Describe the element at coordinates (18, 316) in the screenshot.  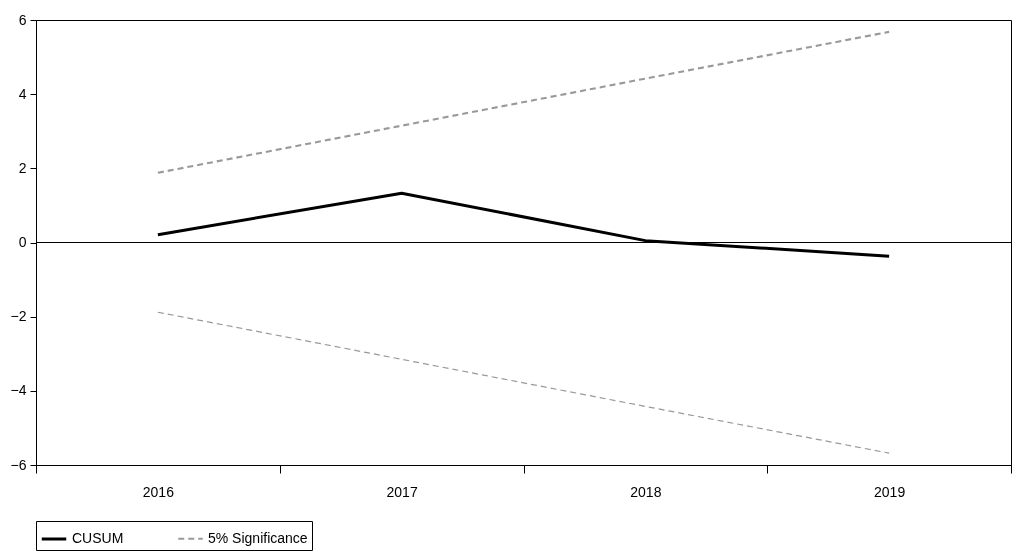
I see `y-tick-label: −2` at that location.